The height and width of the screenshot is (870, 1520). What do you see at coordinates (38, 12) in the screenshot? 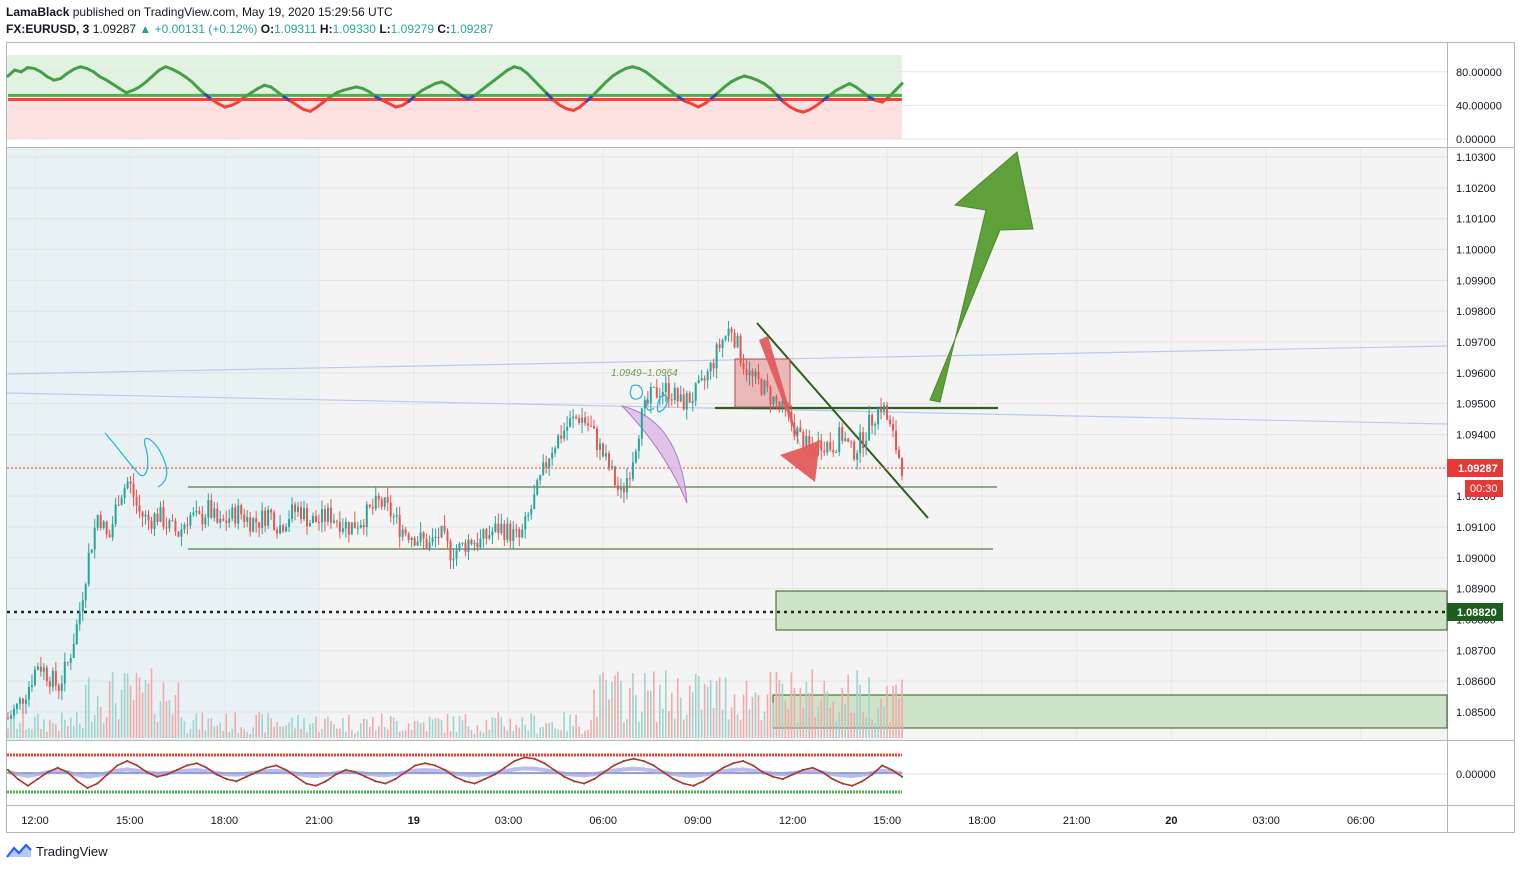
I see `publisher-name: LamaBlack` at bounding box center [38, 12].